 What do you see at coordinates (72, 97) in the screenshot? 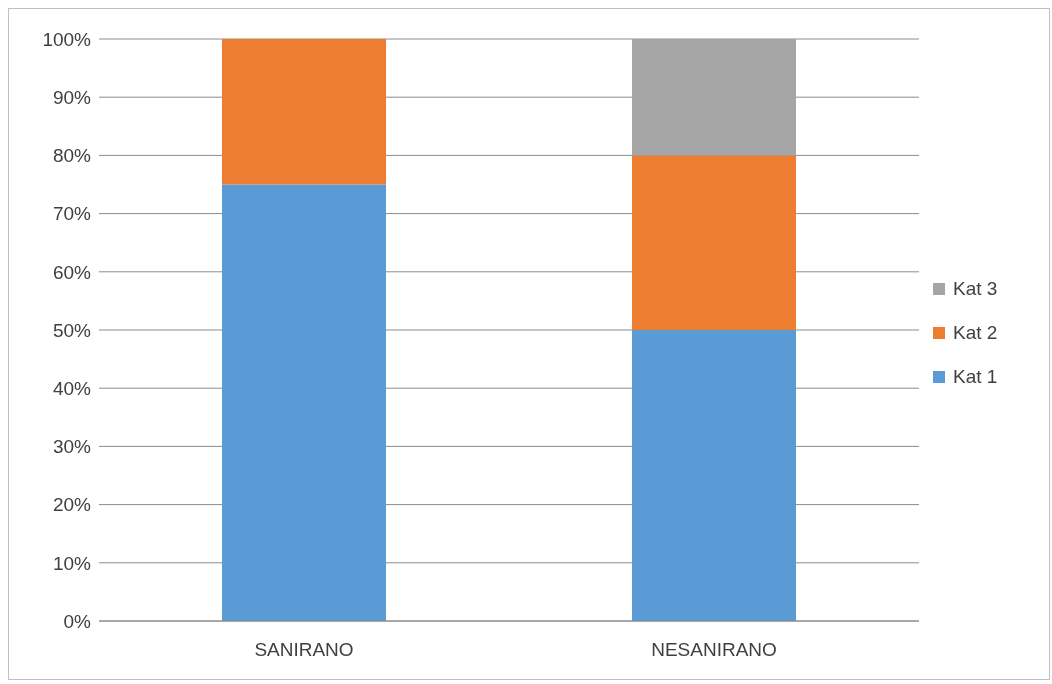
I see `y-tick-label: 90%` at bounding box center [72, 97].